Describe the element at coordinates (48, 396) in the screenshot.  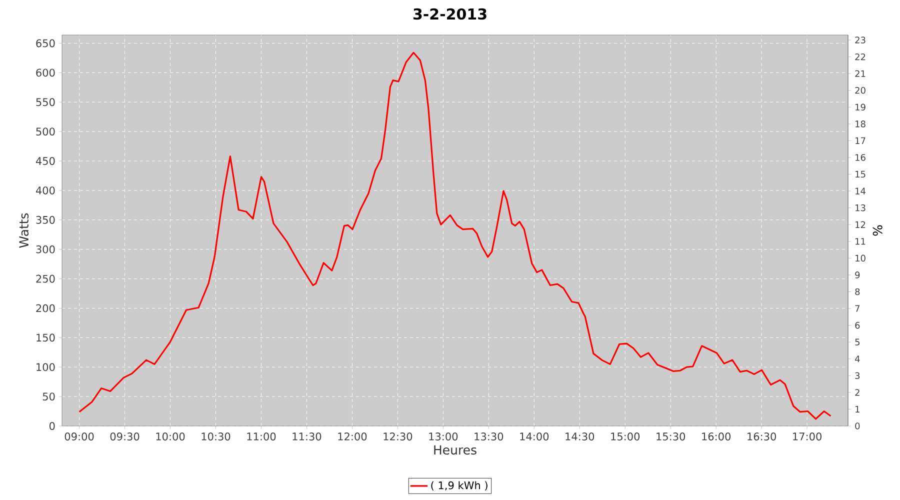
I see `y-tick-label: 50` at that location.